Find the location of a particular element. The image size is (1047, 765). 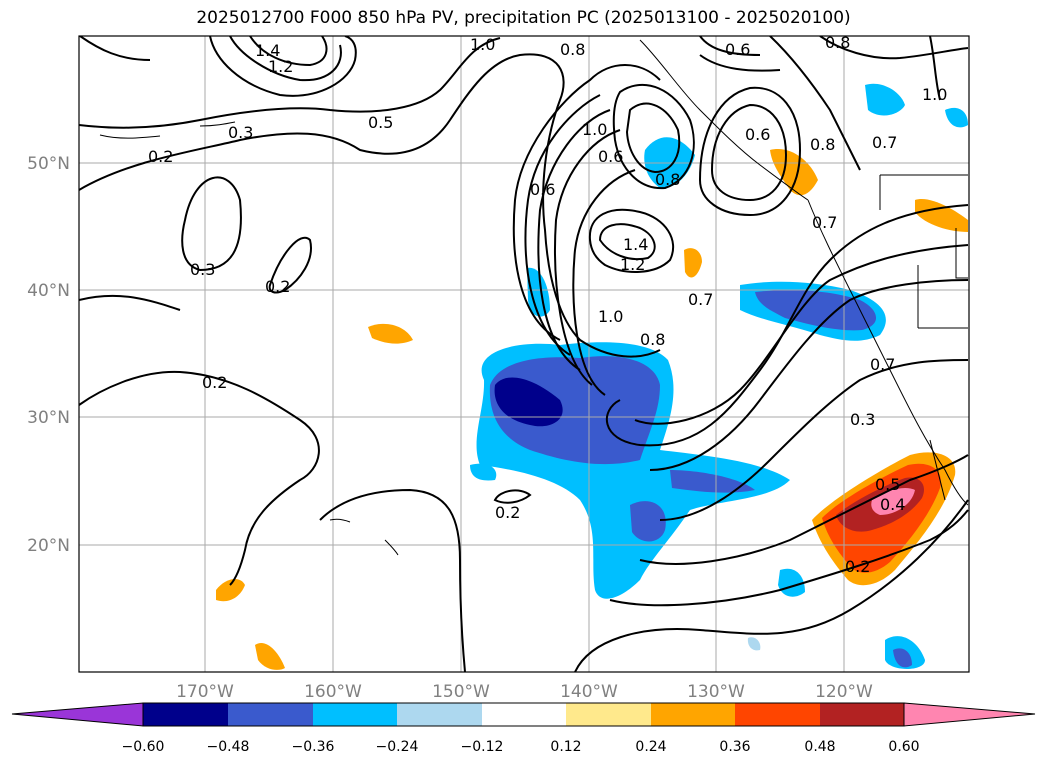

lon-label: 120°W is located at coordinates (844, 692).